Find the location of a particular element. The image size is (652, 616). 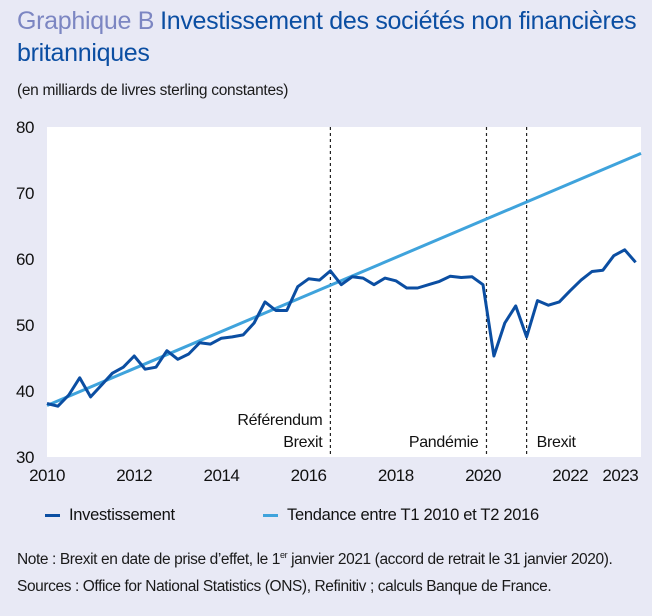

y-tick-label: 50 is located at coordinates (25, 325).